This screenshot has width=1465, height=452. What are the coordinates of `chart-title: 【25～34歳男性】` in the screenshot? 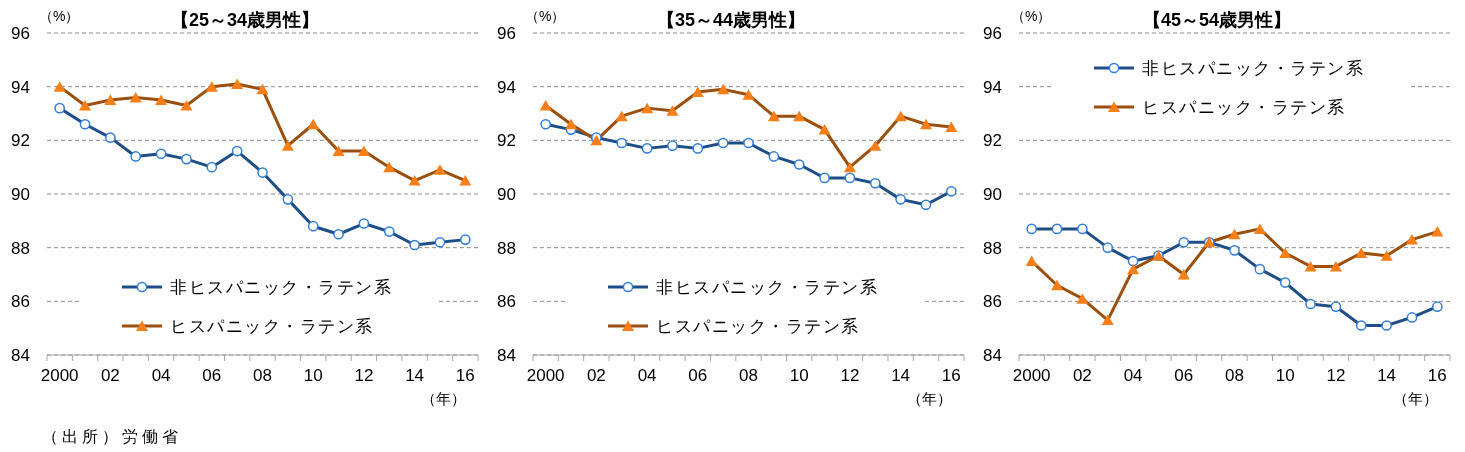 It's located at (245, 20).